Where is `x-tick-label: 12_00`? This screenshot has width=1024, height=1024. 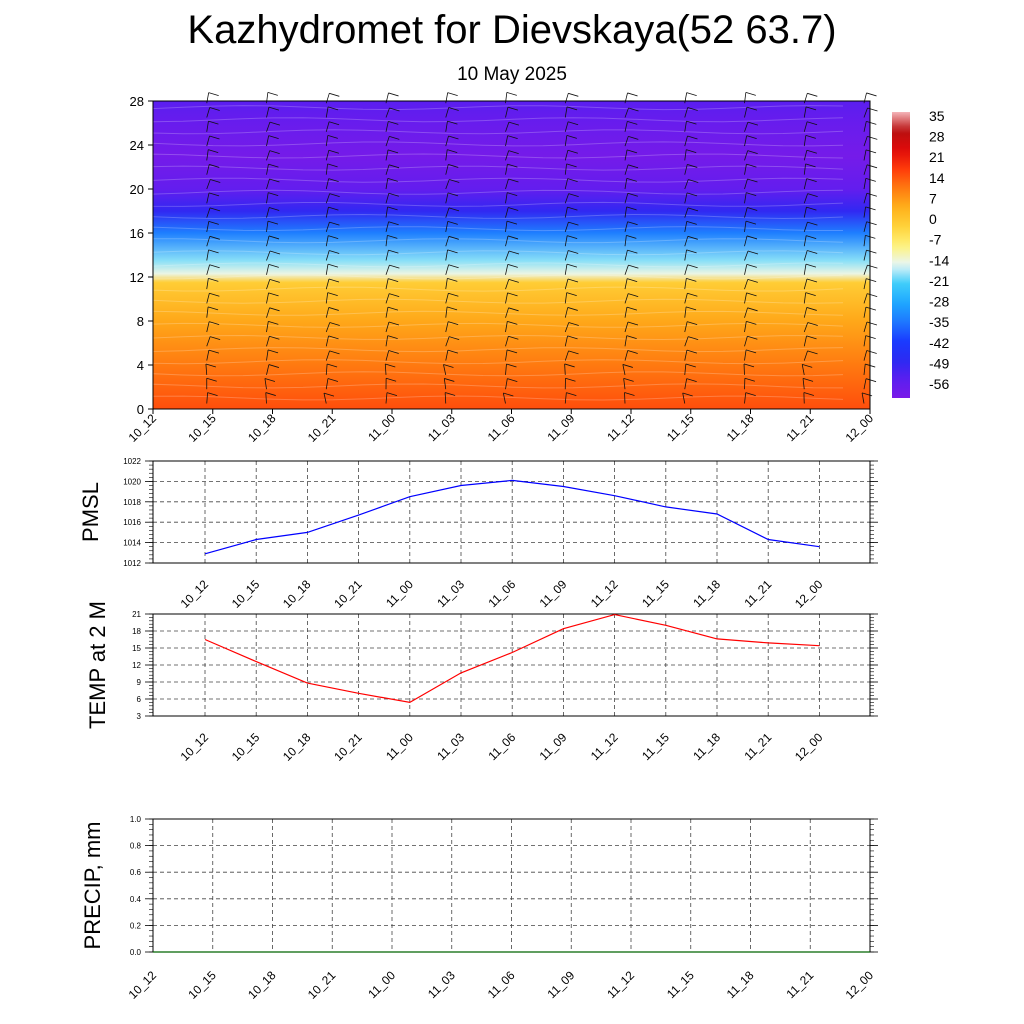 x-tick-label: 12_00 is located at coordinates (809, 747).